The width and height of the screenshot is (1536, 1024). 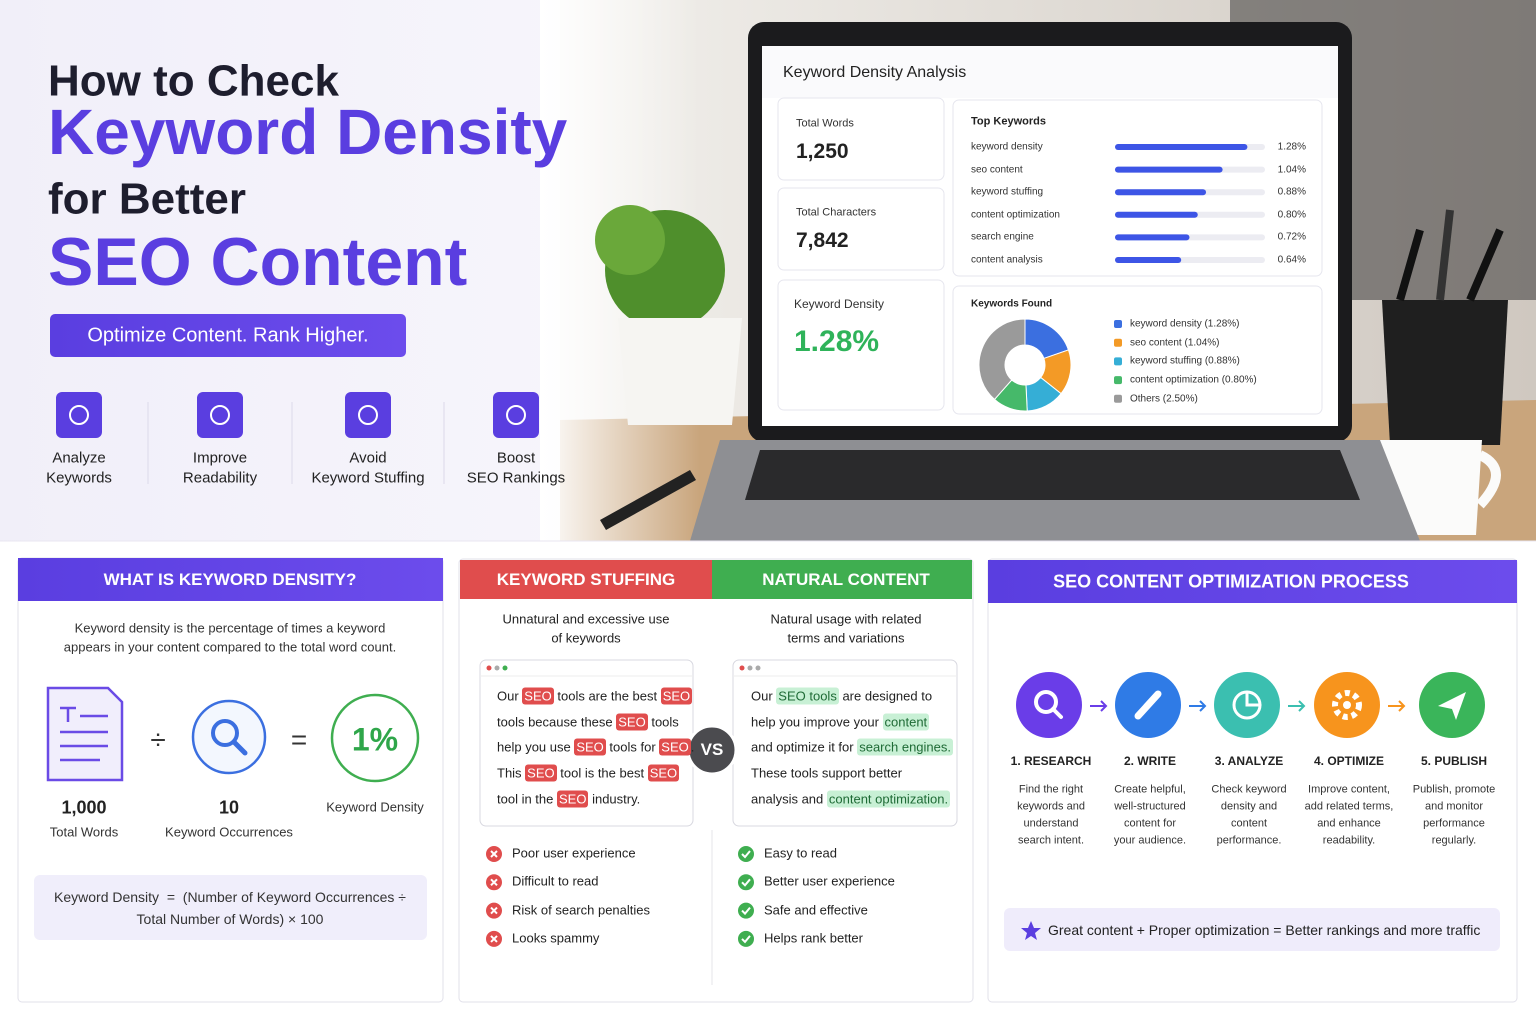 I want to click on chart-title: Top Keywords, so click(x=1008, y=121).